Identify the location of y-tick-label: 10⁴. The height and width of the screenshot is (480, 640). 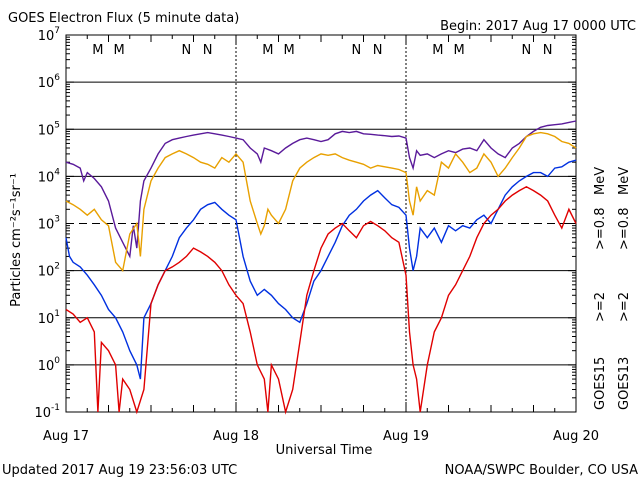
(49, 176).